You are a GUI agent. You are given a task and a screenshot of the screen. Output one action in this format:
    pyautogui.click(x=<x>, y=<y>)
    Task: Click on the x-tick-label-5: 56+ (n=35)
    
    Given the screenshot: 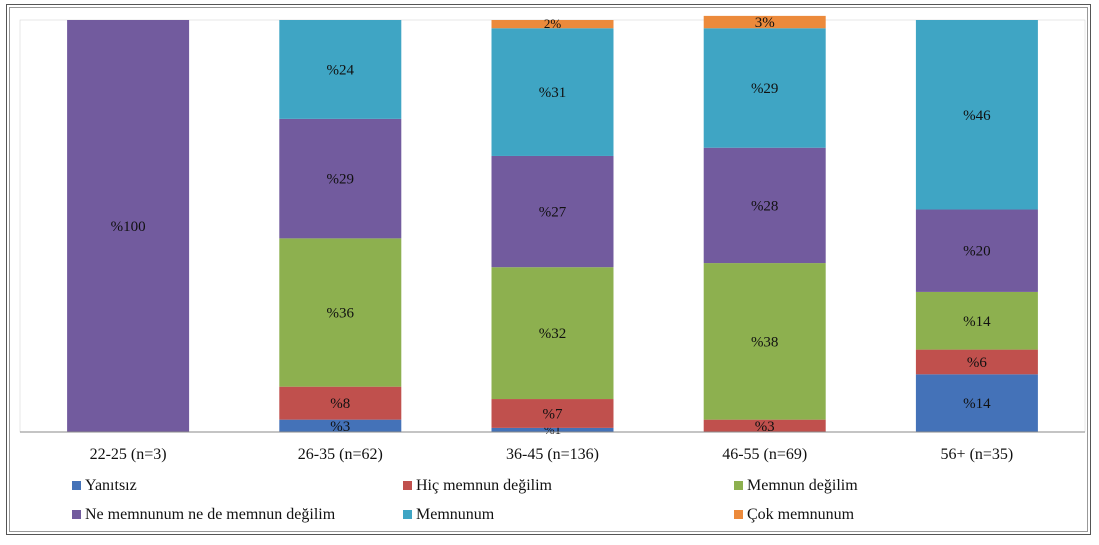 What is the action you would take?
    pyautogui.click(x=977, y=454)
    